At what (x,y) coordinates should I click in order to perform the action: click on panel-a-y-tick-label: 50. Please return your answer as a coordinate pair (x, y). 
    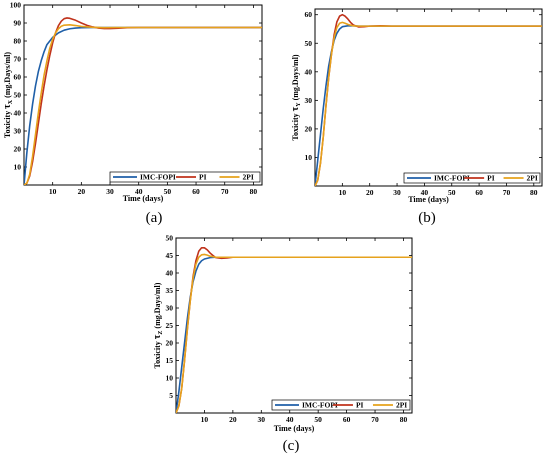
    Looking at the image, I should click on (18, 95).